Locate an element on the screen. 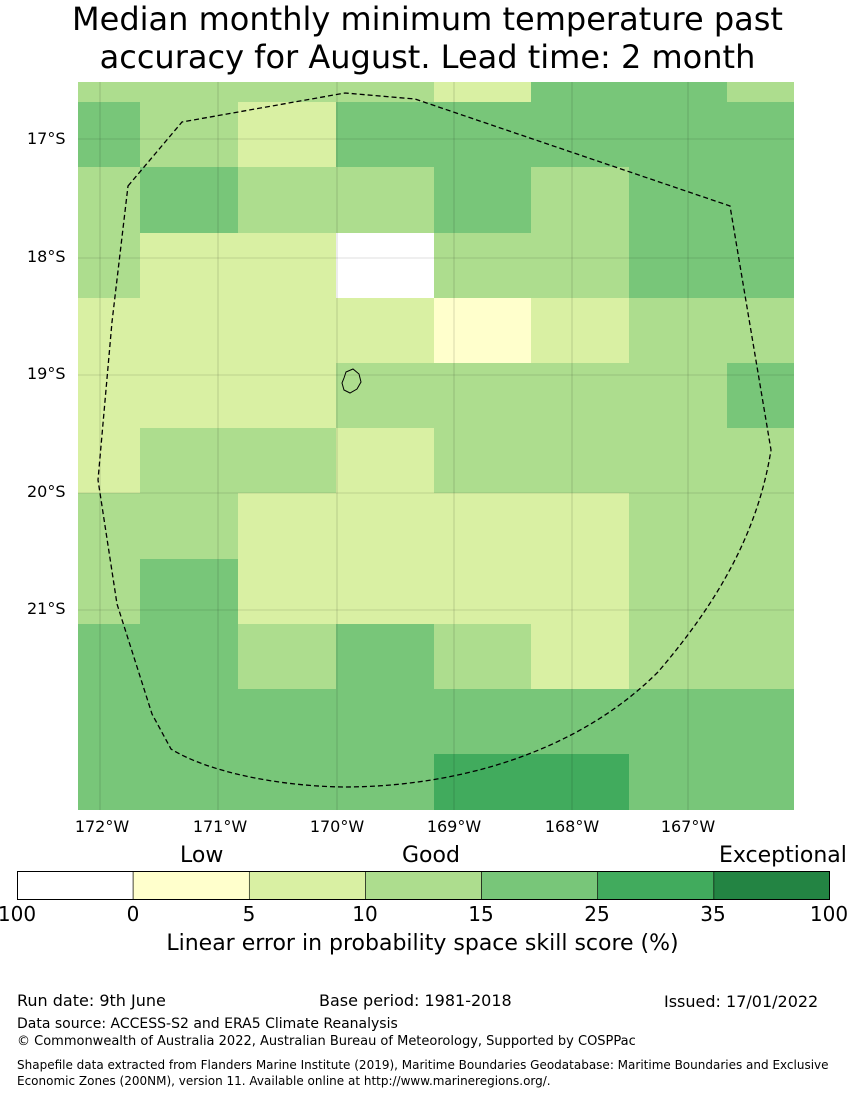 This screenshot has width=855, height=1095. colorbar-tick: 5 is located at coordinates (249, 914).